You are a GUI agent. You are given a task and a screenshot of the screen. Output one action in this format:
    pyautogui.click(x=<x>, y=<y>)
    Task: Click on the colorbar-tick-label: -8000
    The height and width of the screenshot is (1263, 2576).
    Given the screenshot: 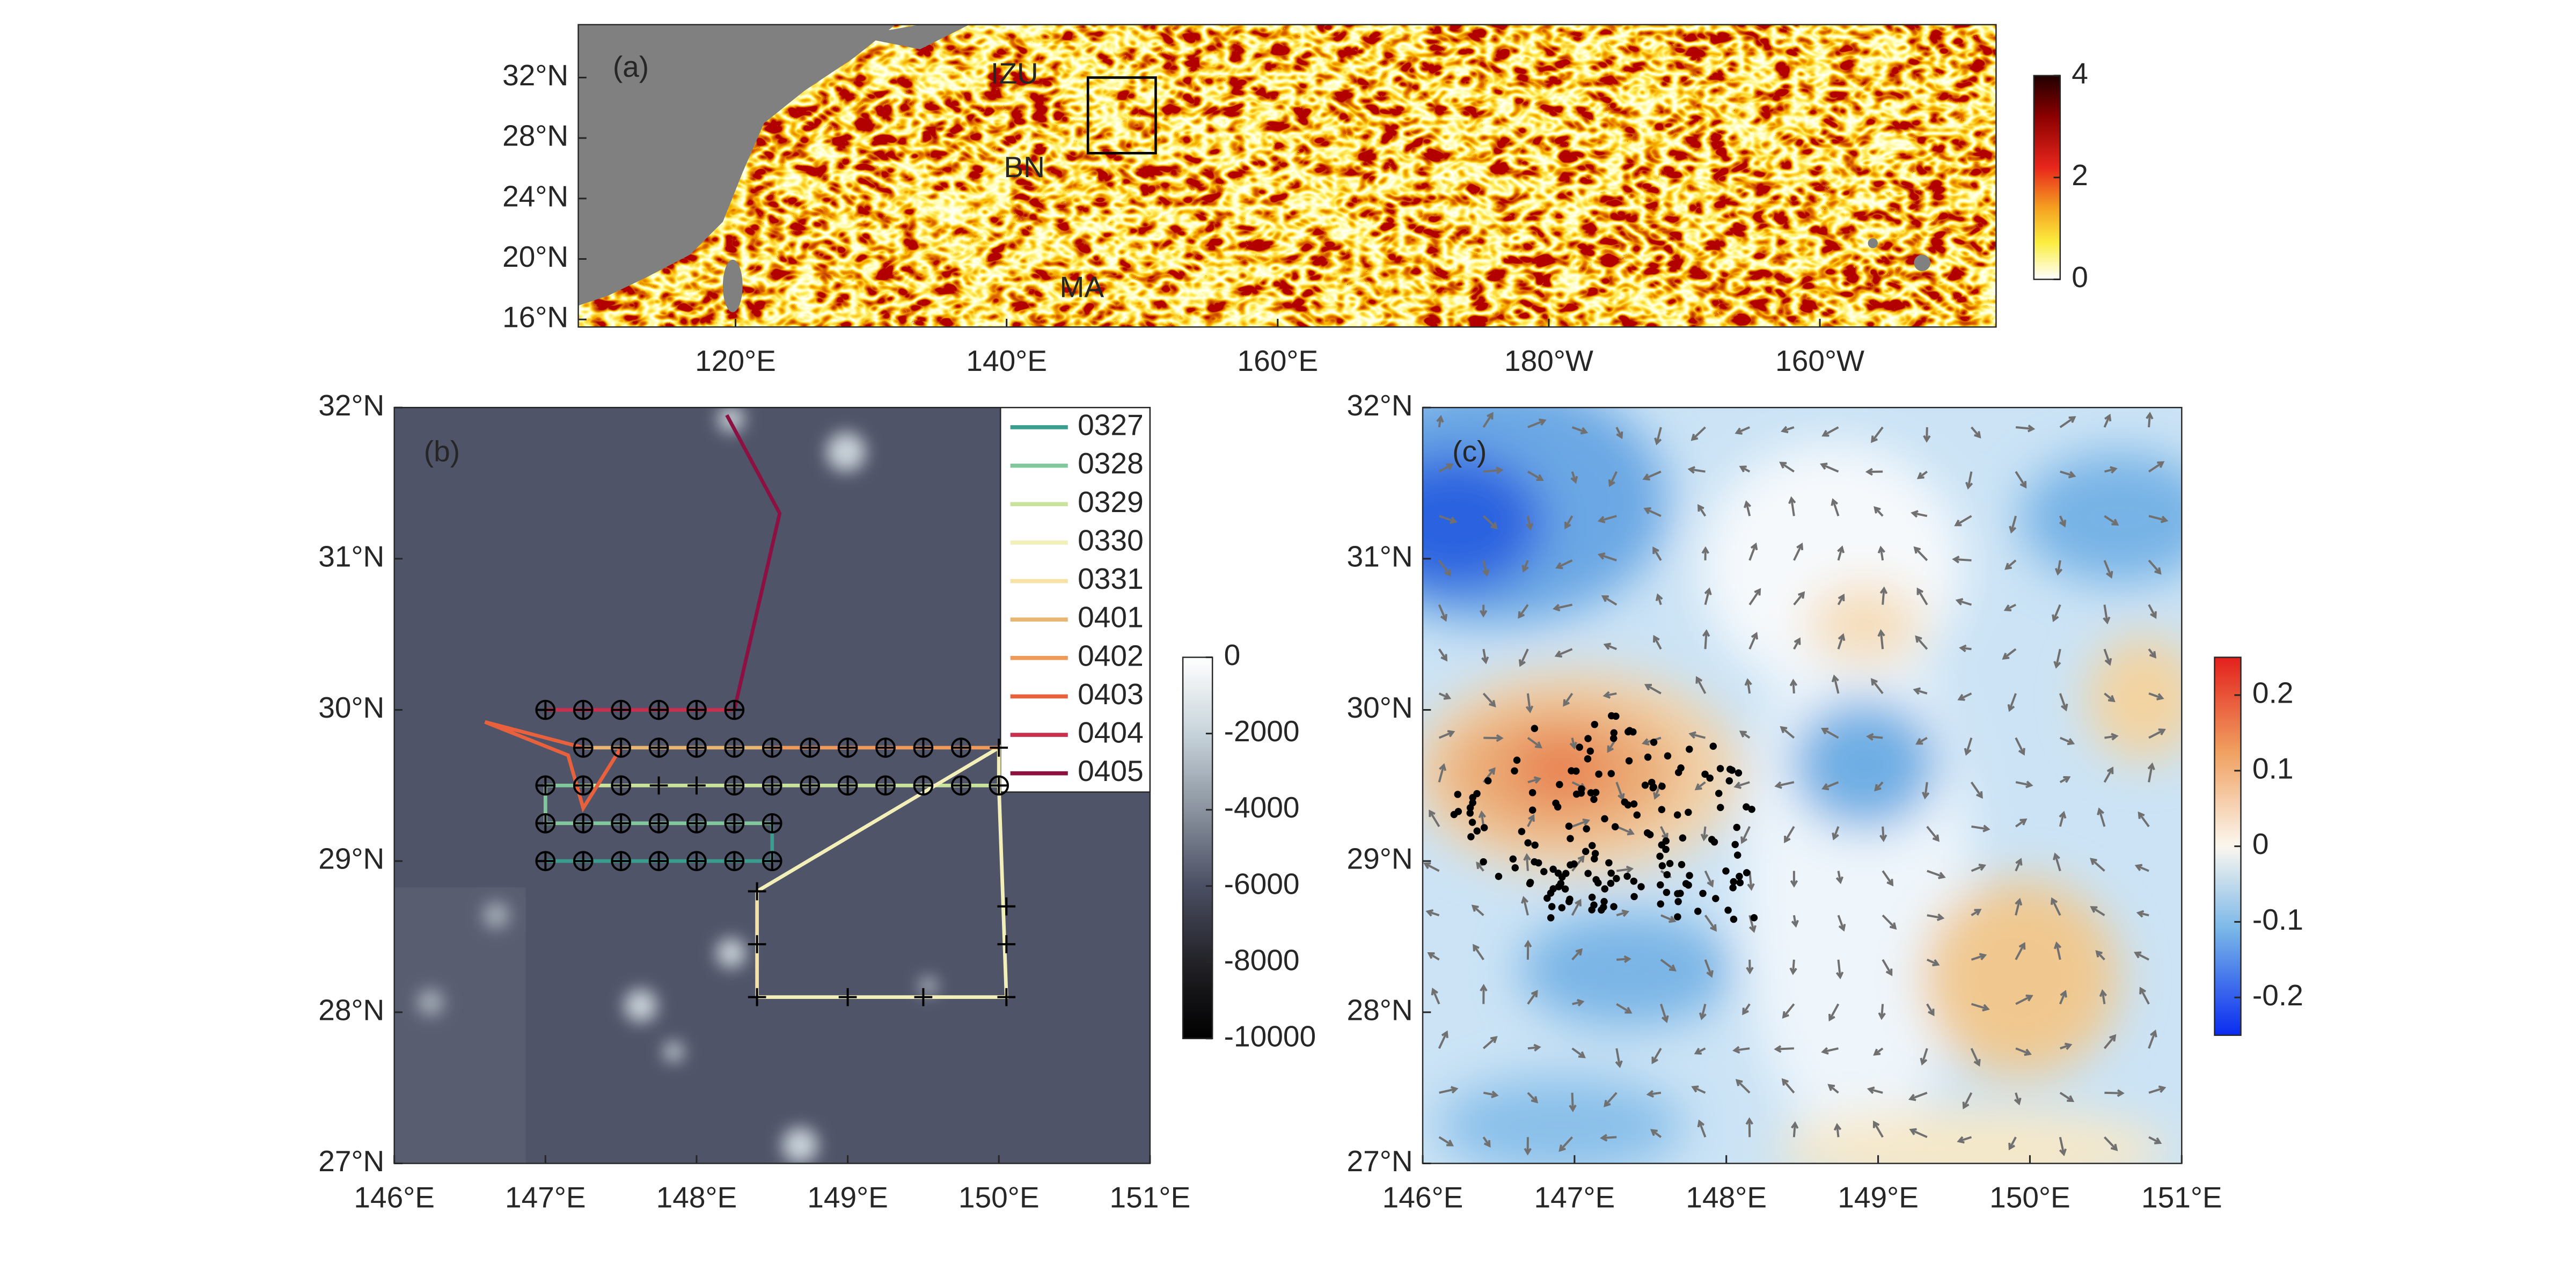 What is the action you would take?
    pyautogui.click(x=1262, y=959)
    